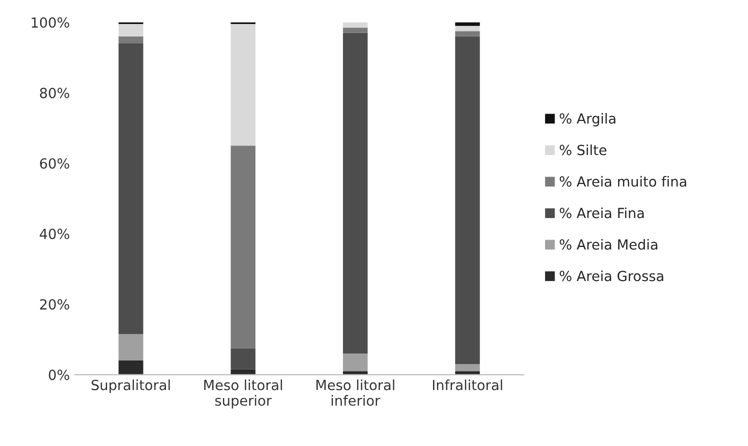 This screenshot has height=446, width=748. I want to click on x-tick-label: Meso litoral superior, so click(243, 394).